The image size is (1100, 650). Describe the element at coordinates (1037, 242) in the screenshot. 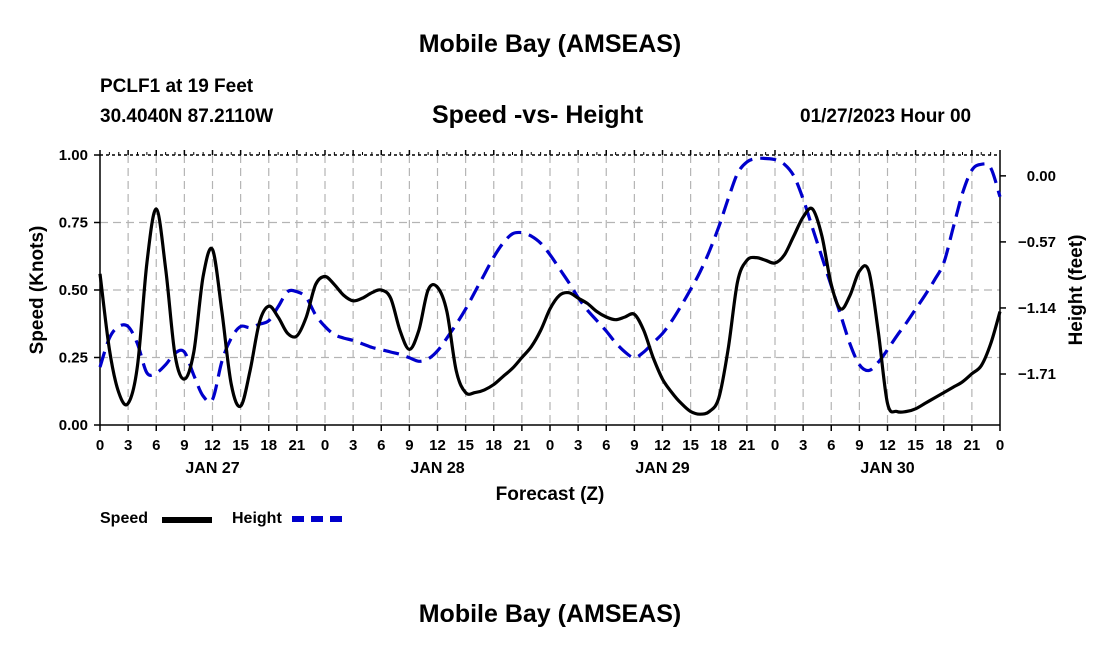

I see `y-tick-label-right: −0.57` at that location.